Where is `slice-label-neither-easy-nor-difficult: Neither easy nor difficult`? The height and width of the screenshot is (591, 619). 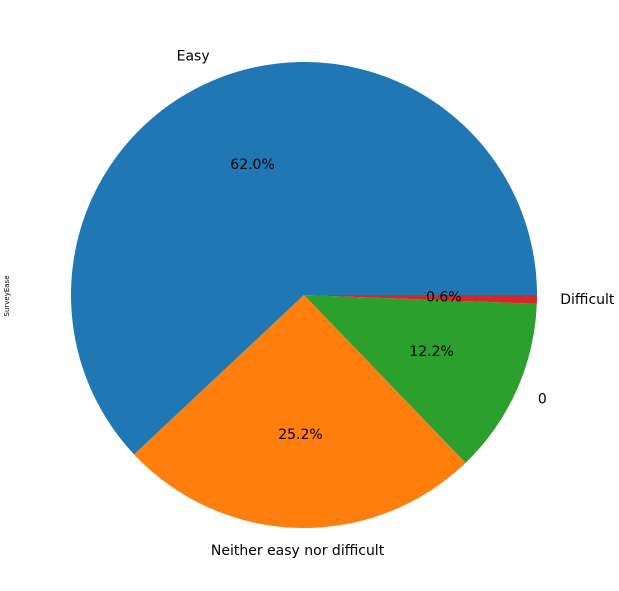
slice-label-neither-easy-nor-difficult: Neither easy nor difficult is located at coordinates (298, 551).